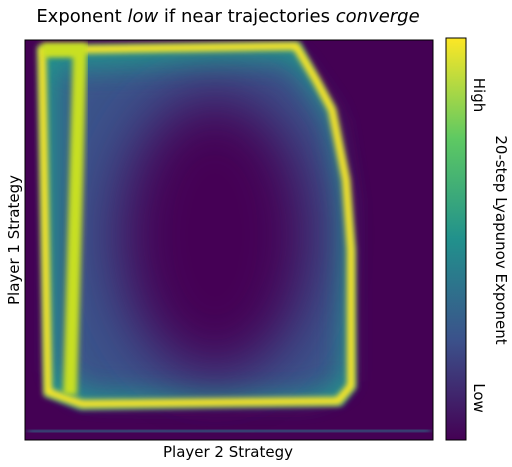  I want to click on colorbar-tick-label: High, so click(479, 95).